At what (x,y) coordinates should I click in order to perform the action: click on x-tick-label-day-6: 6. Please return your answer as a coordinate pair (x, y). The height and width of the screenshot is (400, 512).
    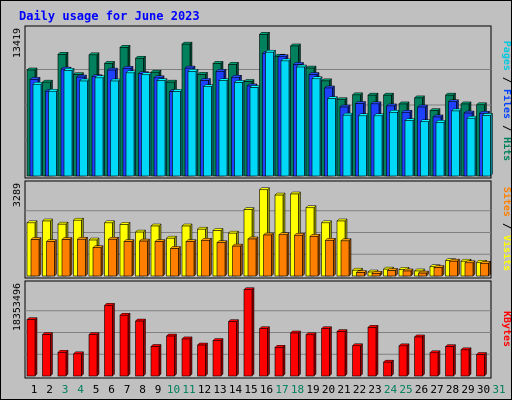
    Looking at the image, I should click on (111, 389).